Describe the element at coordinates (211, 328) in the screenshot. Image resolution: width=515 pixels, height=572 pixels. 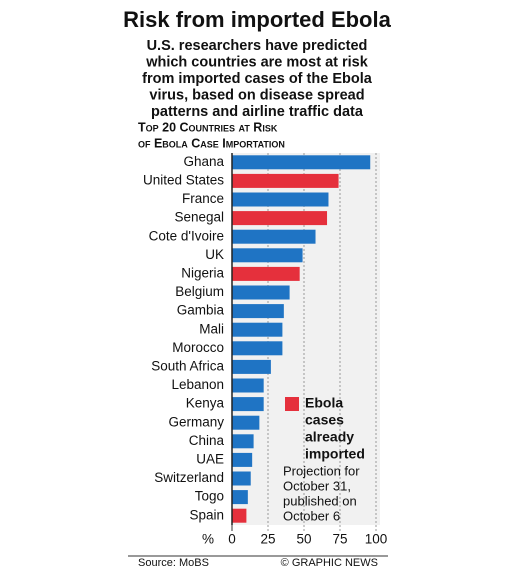
I see `category-label: Mali` at that location.